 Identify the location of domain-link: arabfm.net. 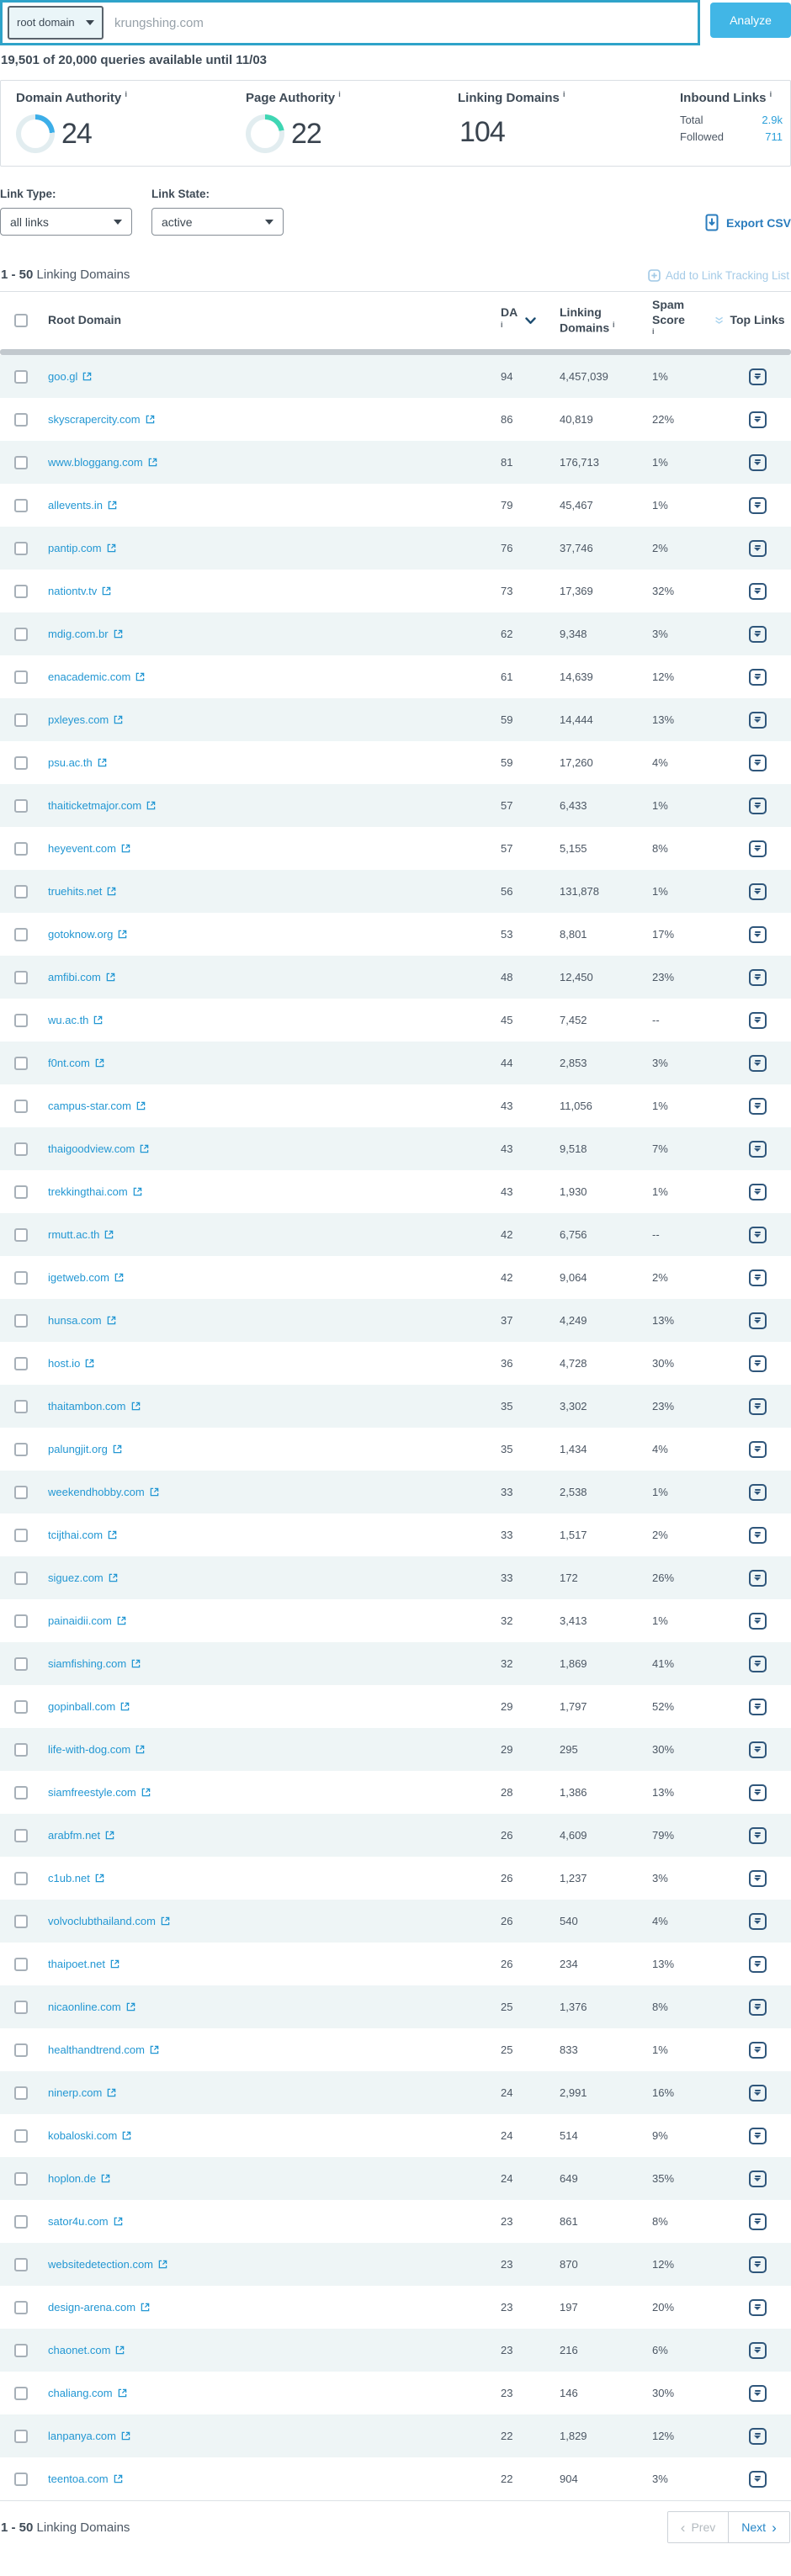
(81, 1836).